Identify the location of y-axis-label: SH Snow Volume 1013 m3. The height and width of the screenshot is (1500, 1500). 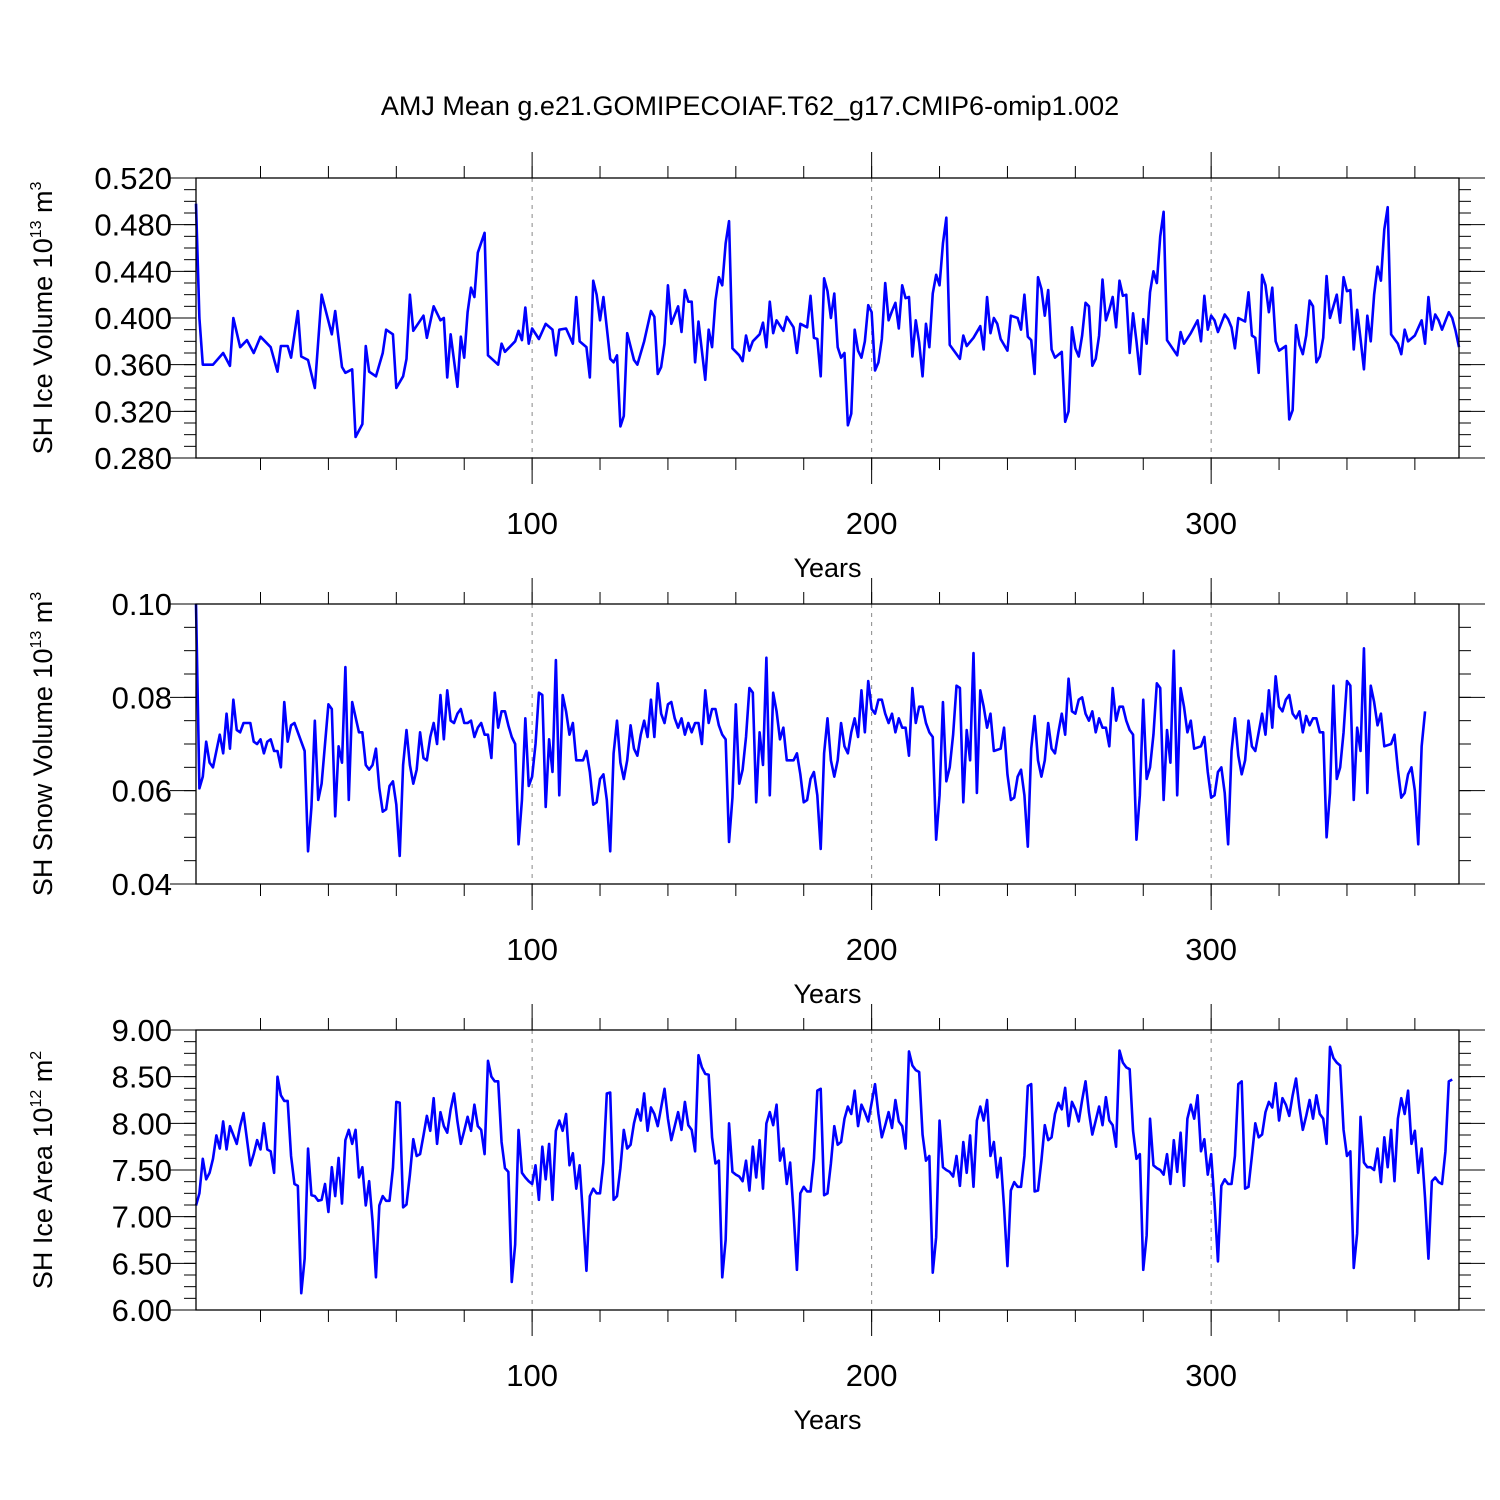
(43, 744).